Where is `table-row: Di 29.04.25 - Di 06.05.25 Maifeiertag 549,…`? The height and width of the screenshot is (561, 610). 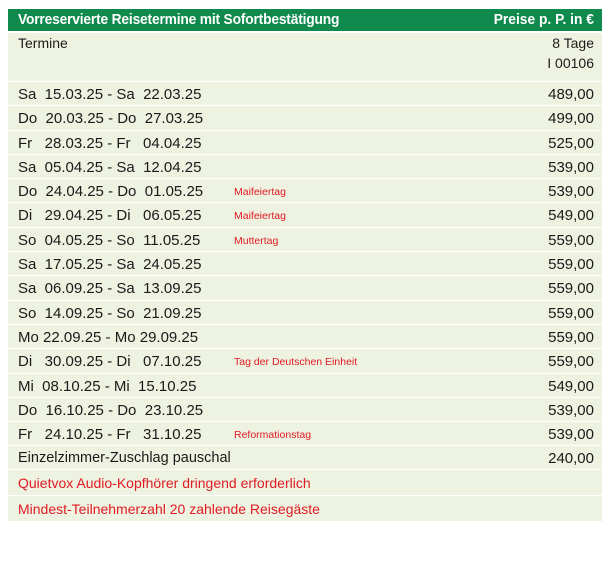 table-row: Di 29.04.25 - Di 06.05.25 Maifeiertag 549,… is located at coordinates (305, 215).